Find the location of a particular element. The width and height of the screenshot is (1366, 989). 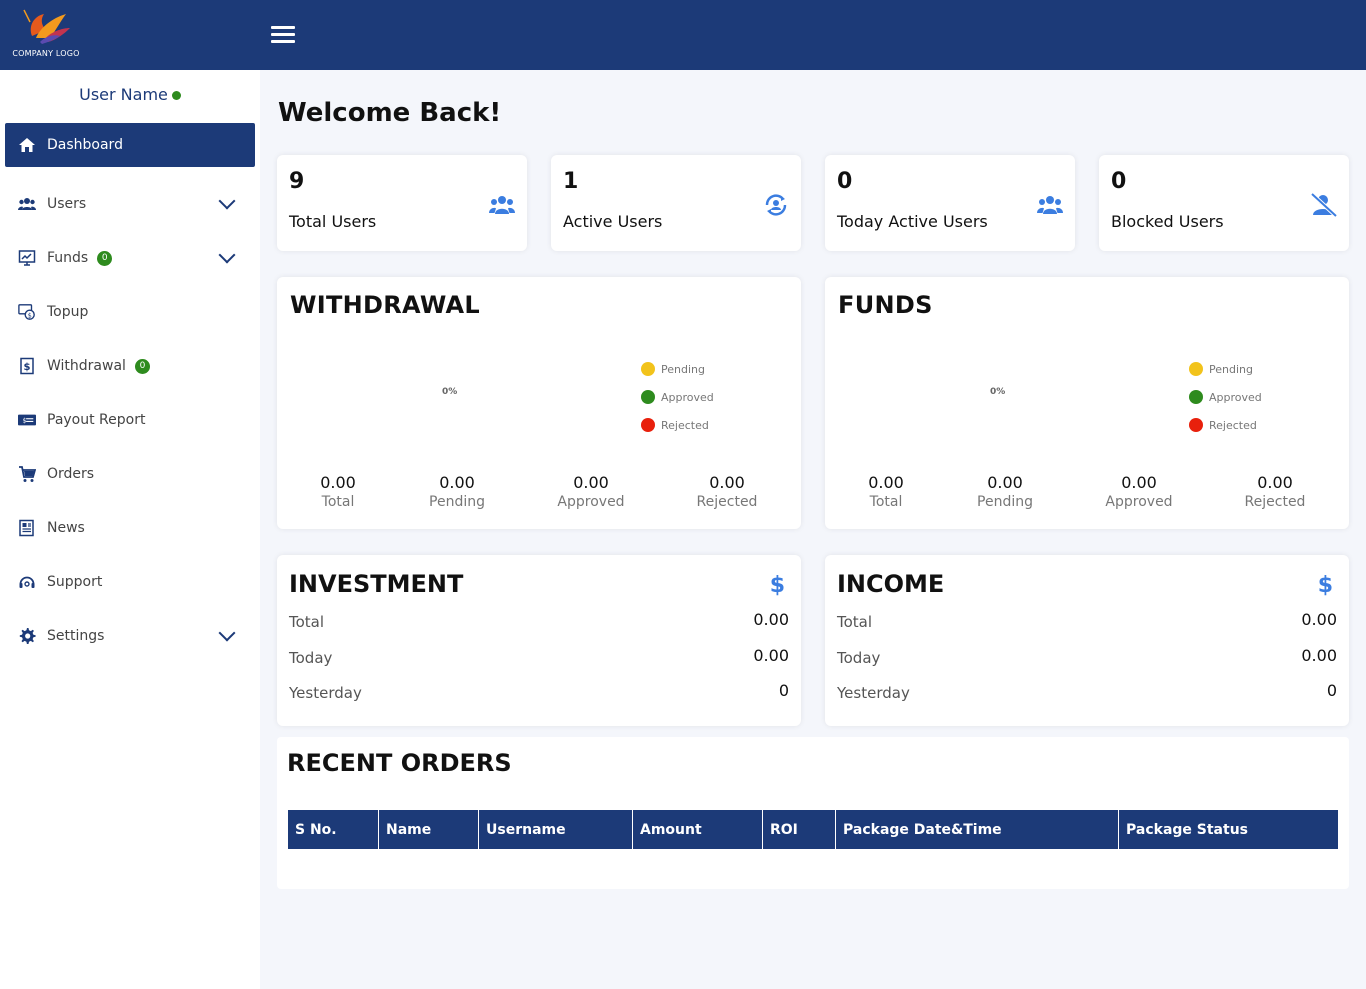

stat-label: Today Active Users is located at coordinates (912, 221).